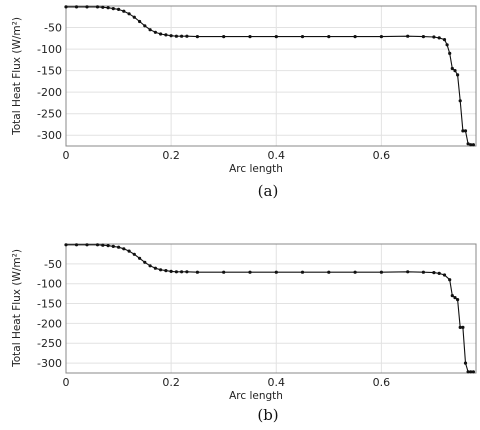 The image size is (480, 430). Describe the element at coordinates (49, 135) in the screenshot. I see `y-tick-label: -300` at that location.